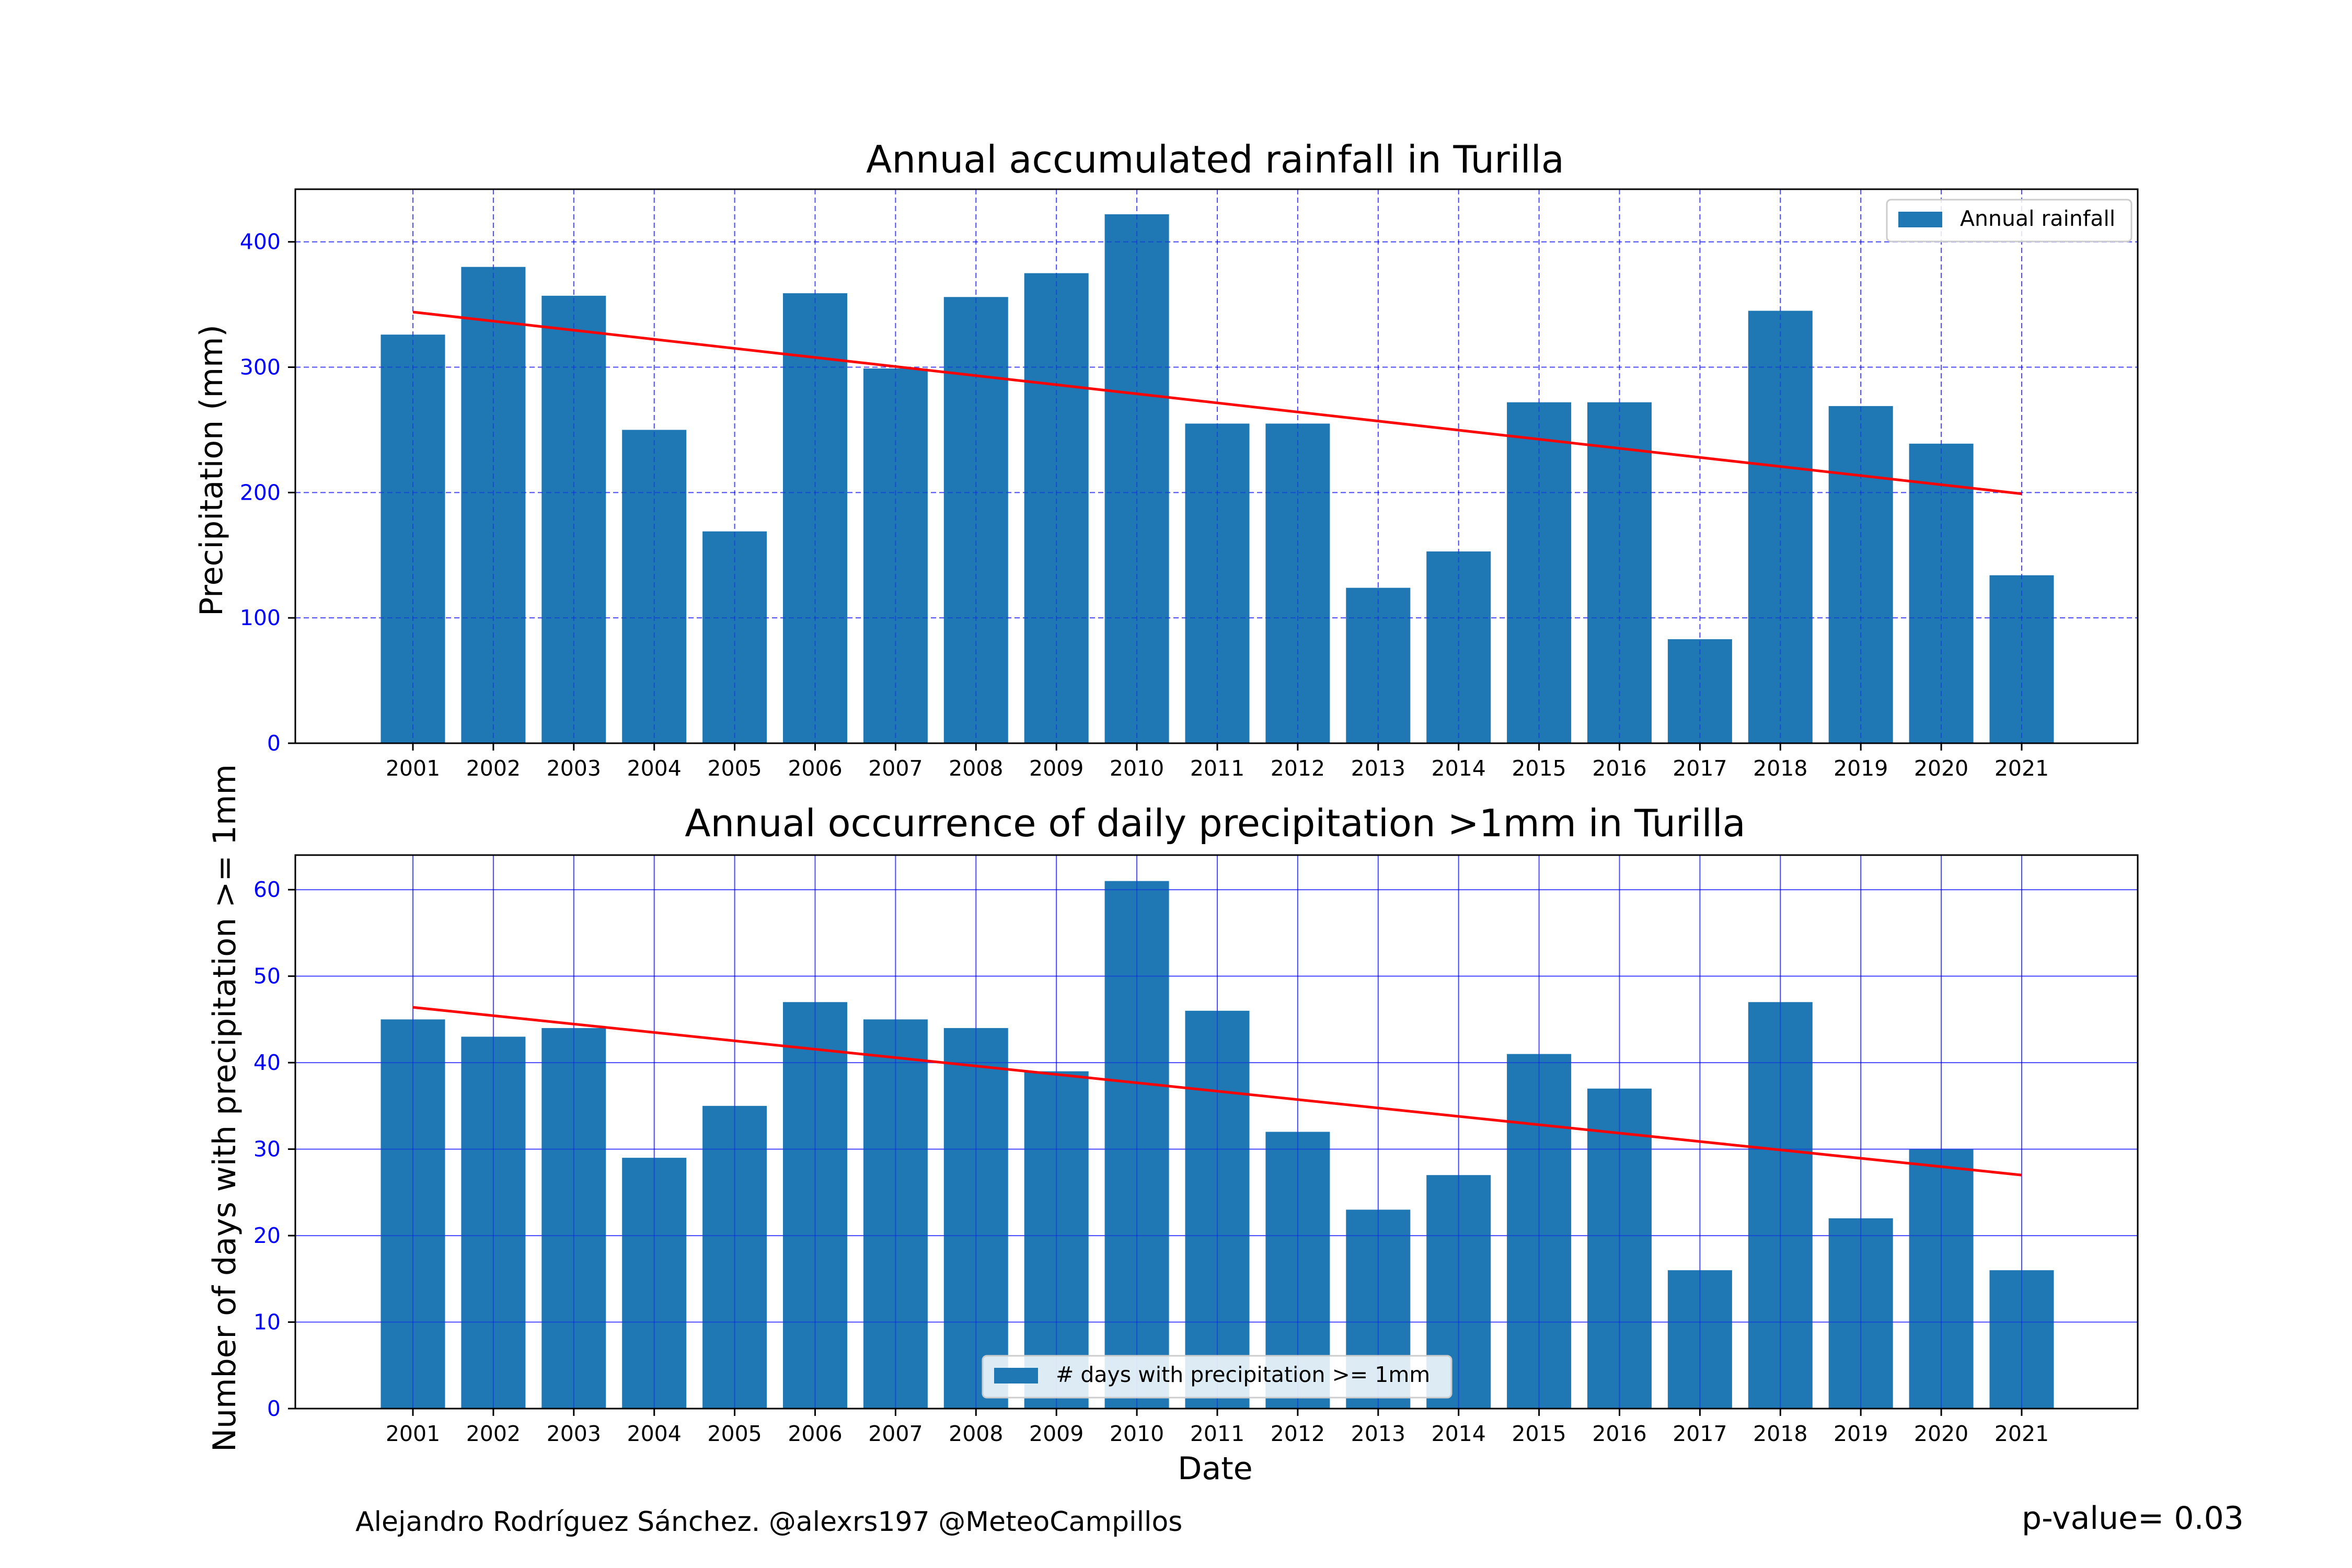  Describe the element at coordinates (2133, 1518) in the screenshot. I see `p-value-text: p-value= 0.03` at that location.